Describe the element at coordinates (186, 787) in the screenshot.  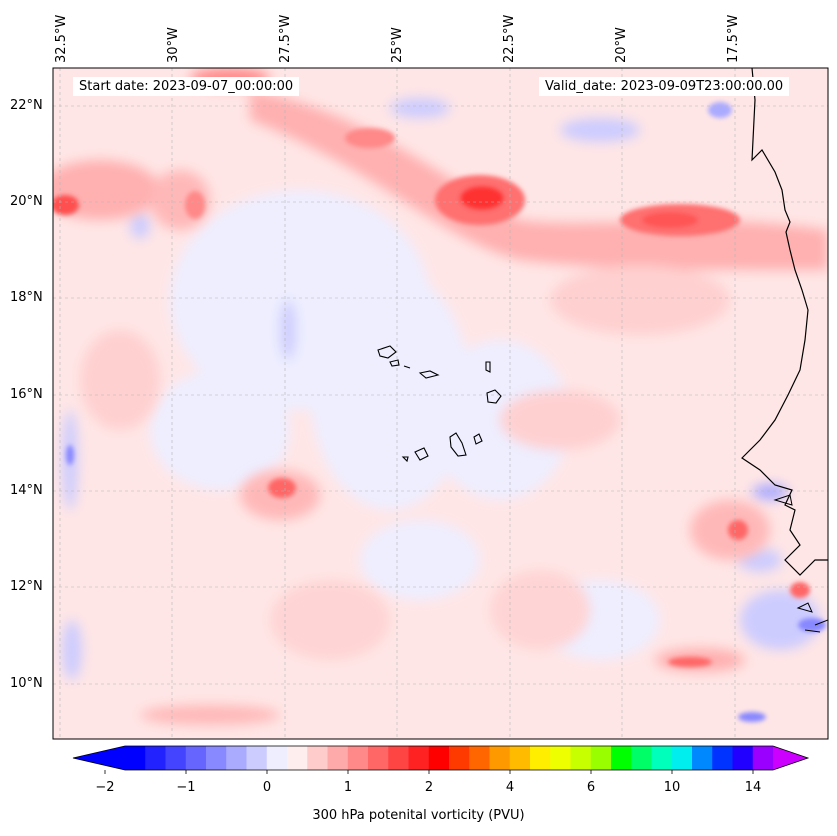
I see `colorbar-tick-neg1: −1` at that location.